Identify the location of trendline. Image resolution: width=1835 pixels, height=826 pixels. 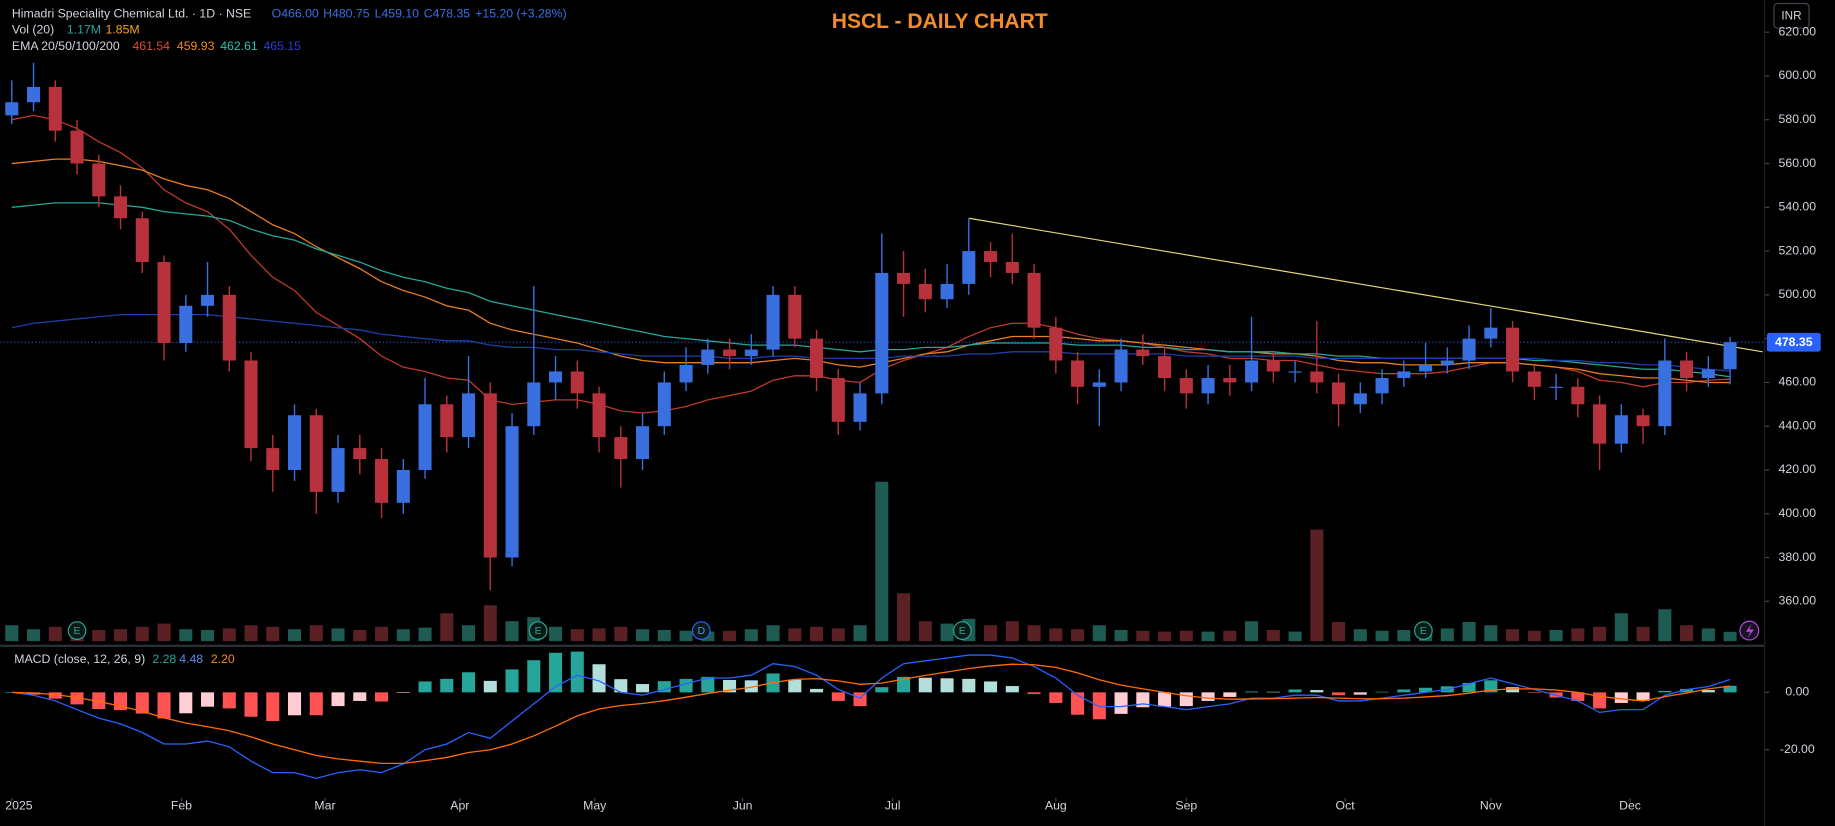
(1365, 285).